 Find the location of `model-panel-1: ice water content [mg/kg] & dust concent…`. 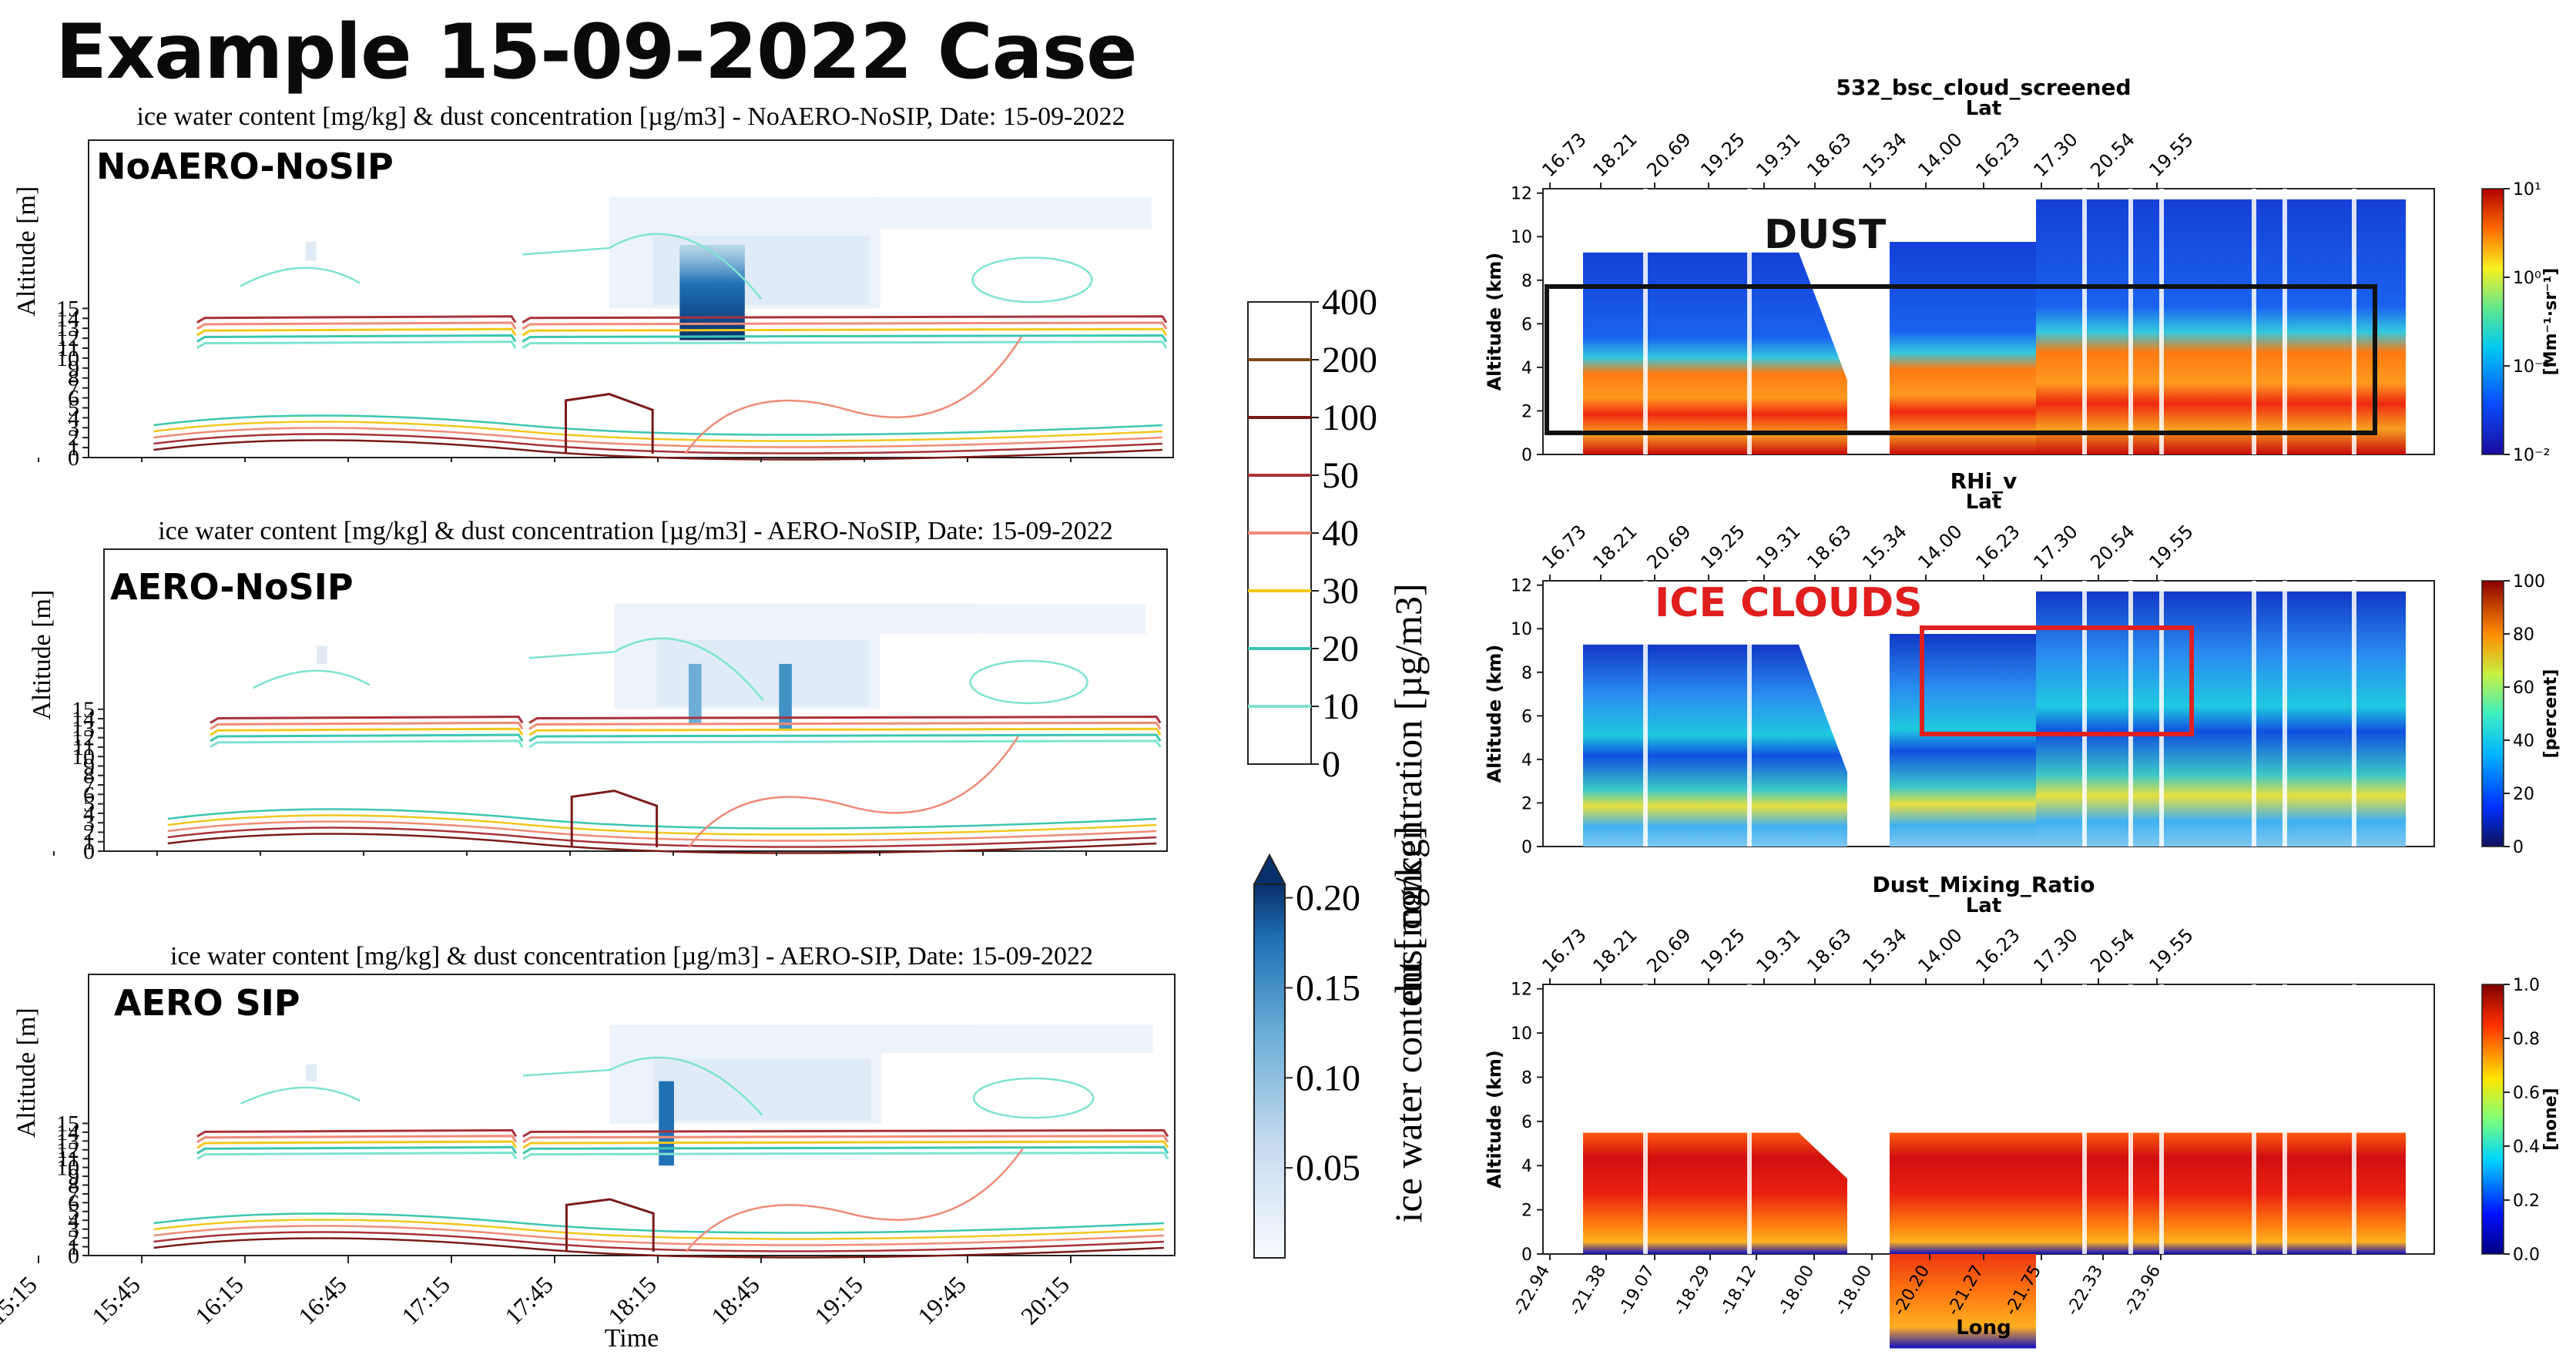

model-panel-1: ice water content [mg/kg] & dust concent… is located at coordinates (598, 690).